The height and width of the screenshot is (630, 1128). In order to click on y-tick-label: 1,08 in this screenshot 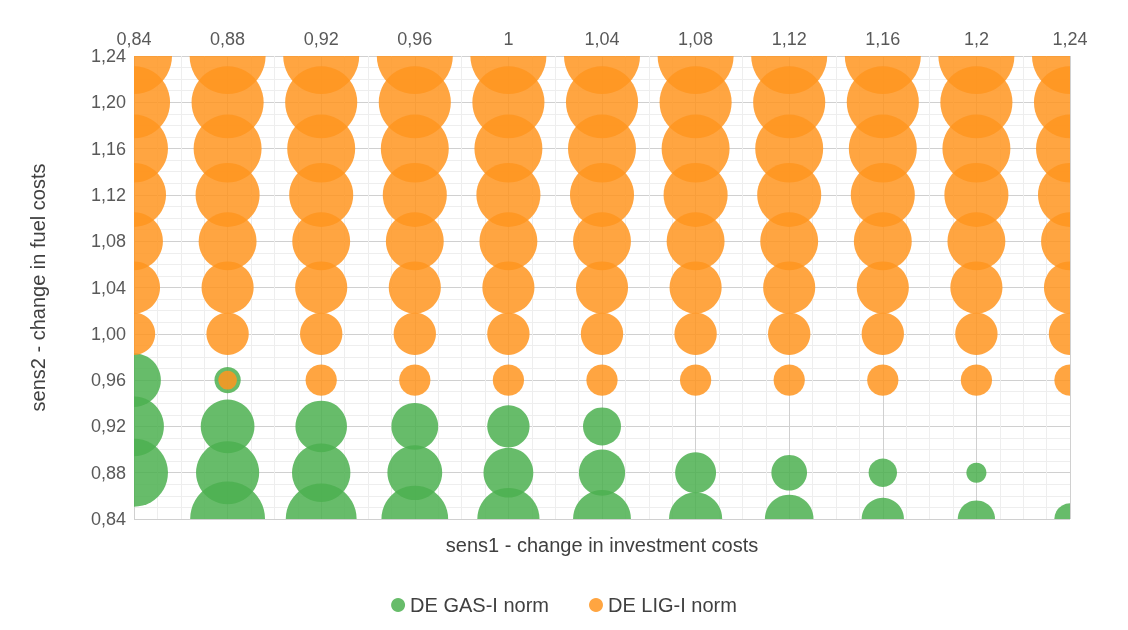, I will do `click(108, 241)`.